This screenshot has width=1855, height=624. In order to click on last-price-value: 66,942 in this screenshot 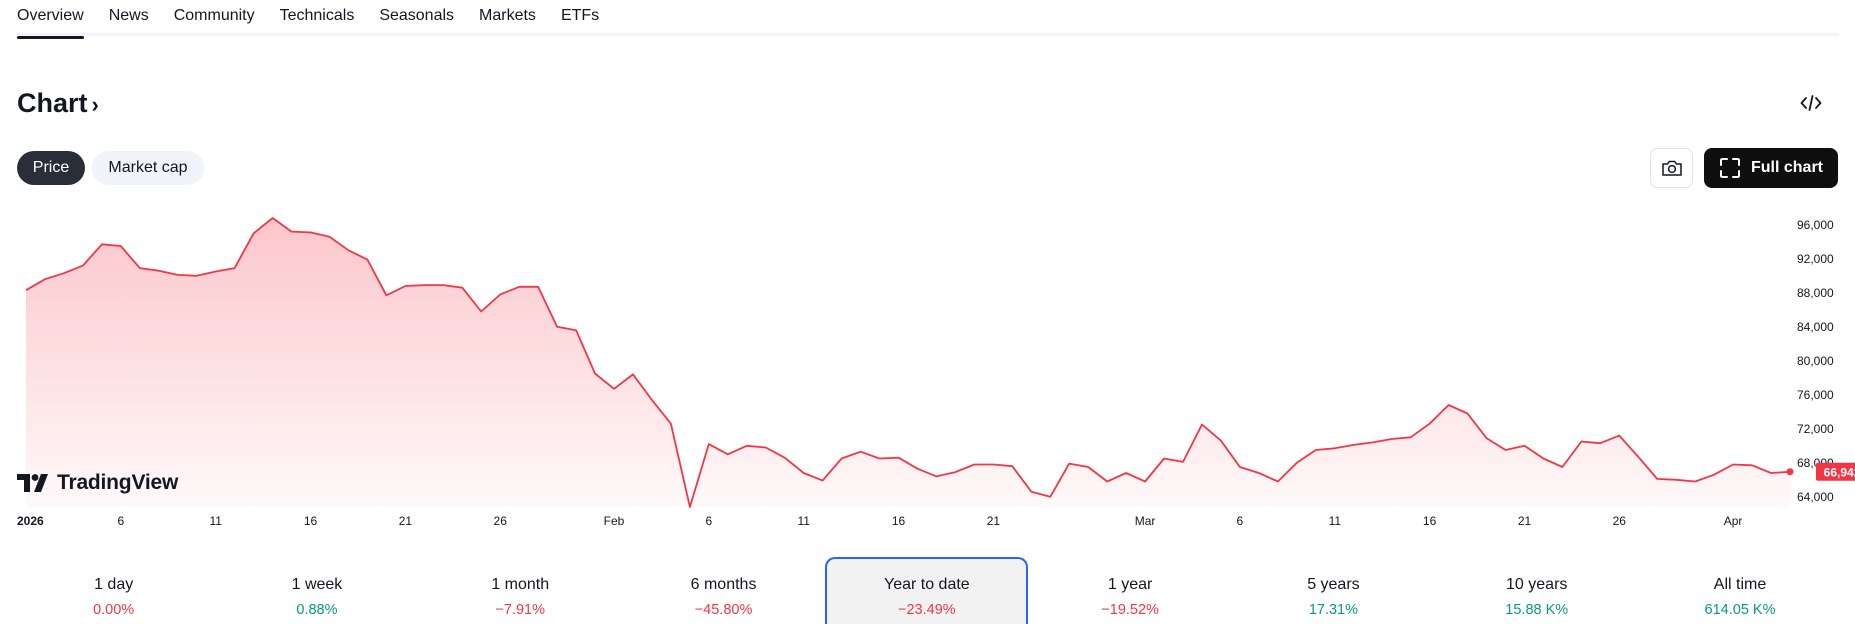, I will do `click(1839, 472)`.